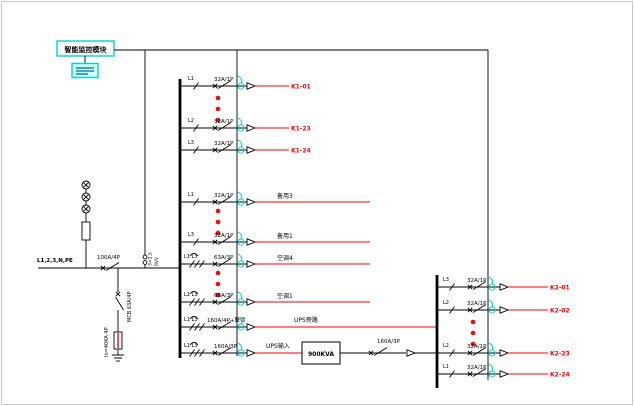  I want to click on ups-unit: 900KVA 160A/3P, so click(369, 352).